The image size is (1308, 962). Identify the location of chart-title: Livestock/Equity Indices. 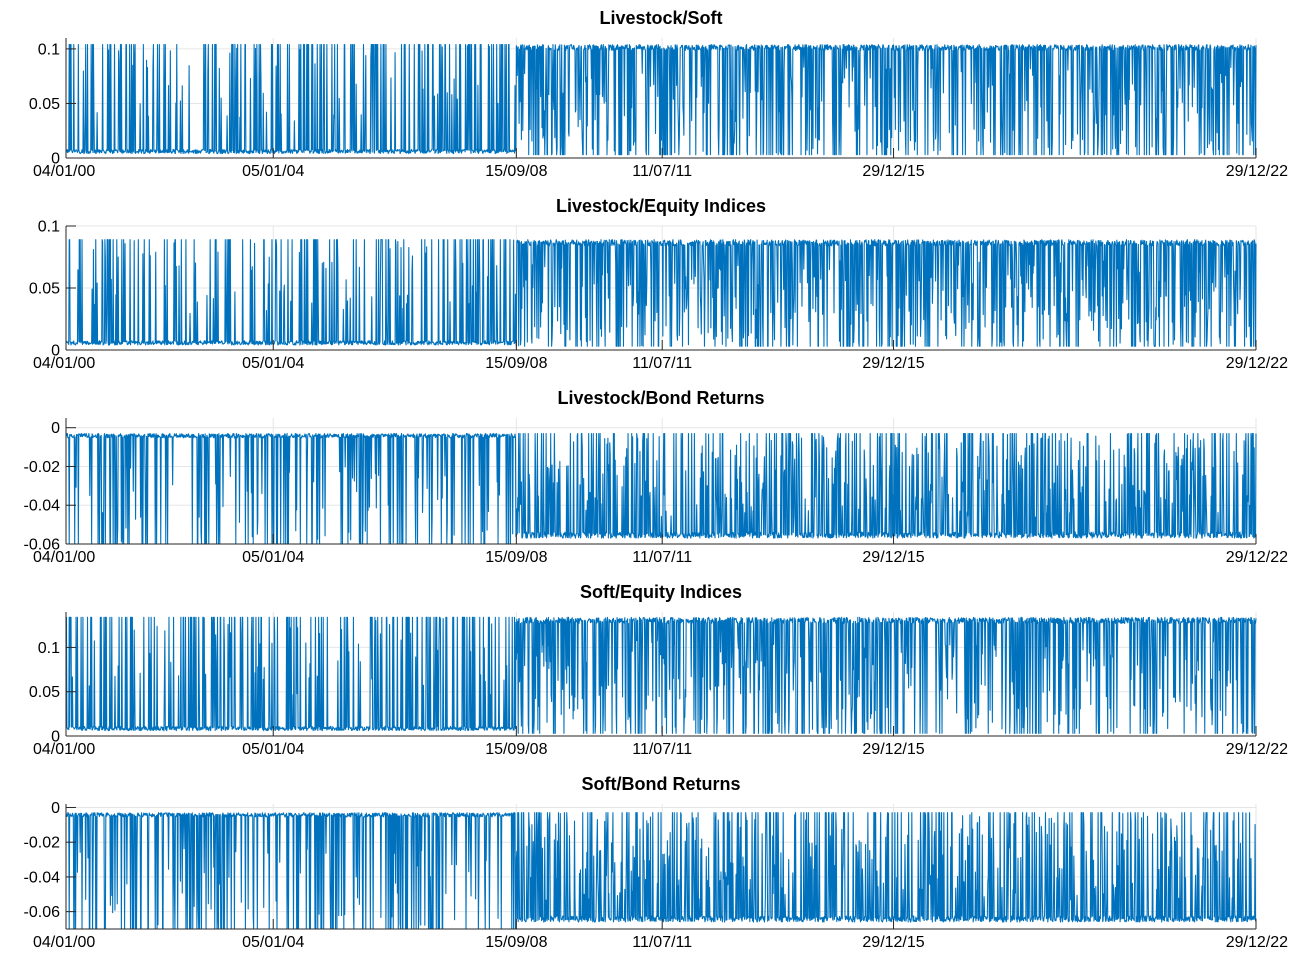
(661, 206).